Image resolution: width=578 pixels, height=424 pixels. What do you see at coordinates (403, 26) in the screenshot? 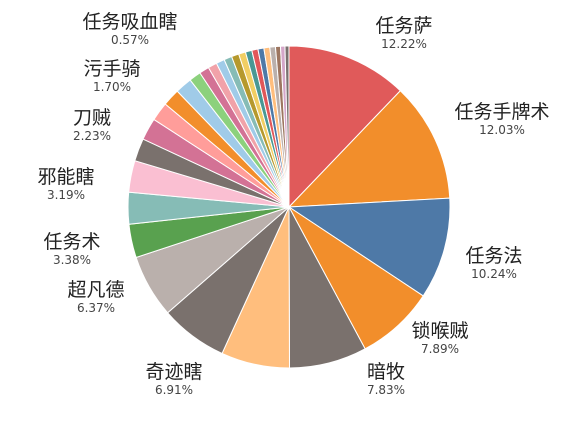
I see `slice-label: 任务萨` at bounding box center [403, 26].